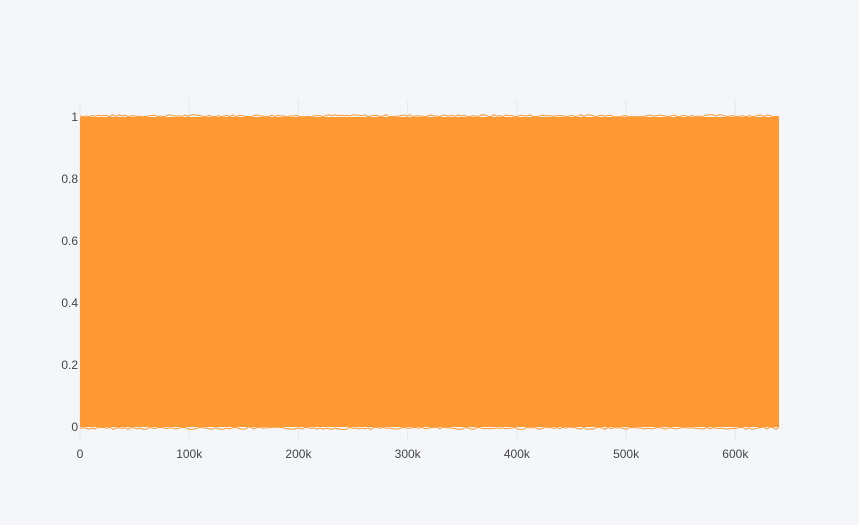 The image size is (859, 525). Describe the element at coordinates (408, 454) in the screenshot. I see `x-tick-label: 300k` at that location.